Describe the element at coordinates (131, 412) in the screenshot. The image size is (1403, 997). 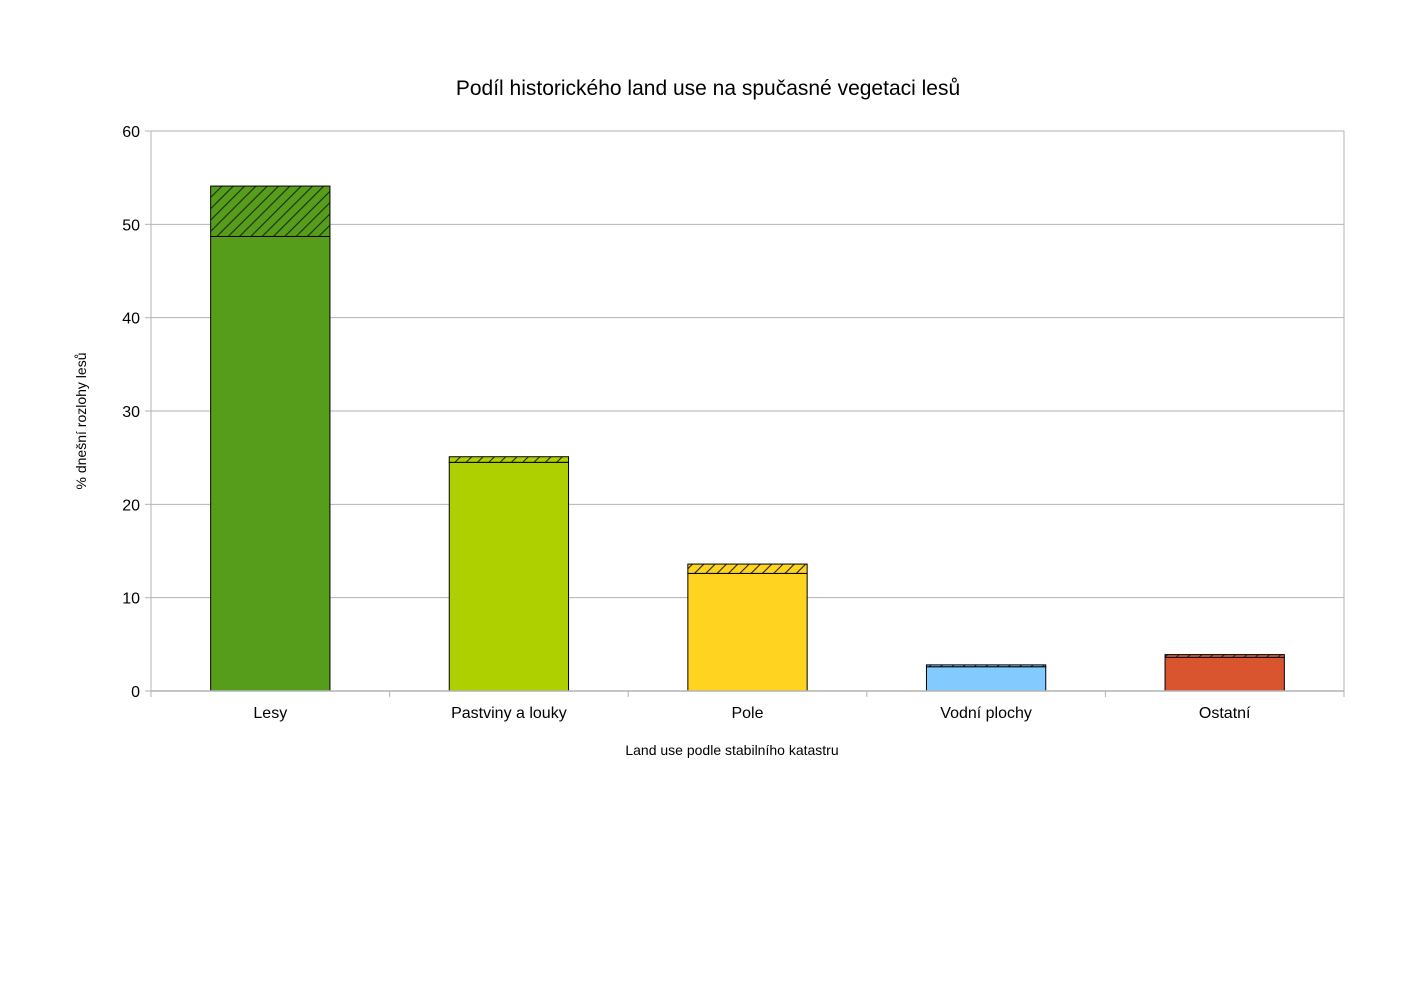
I see `y-tick-label: 30` at that location.